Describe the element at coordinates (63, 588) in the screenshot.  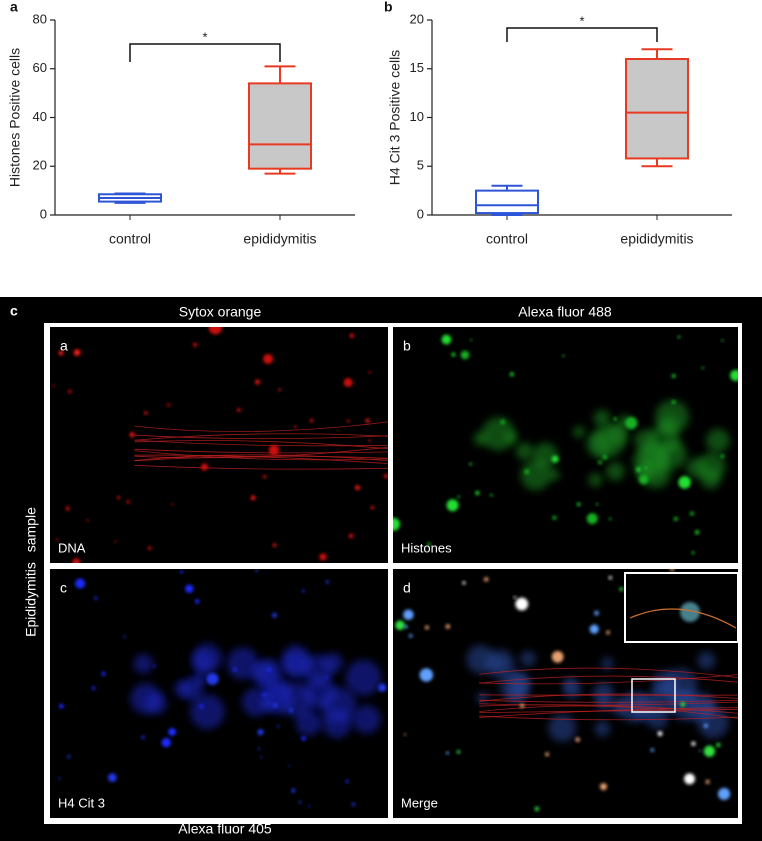
I see `image-letter: c` at that location.